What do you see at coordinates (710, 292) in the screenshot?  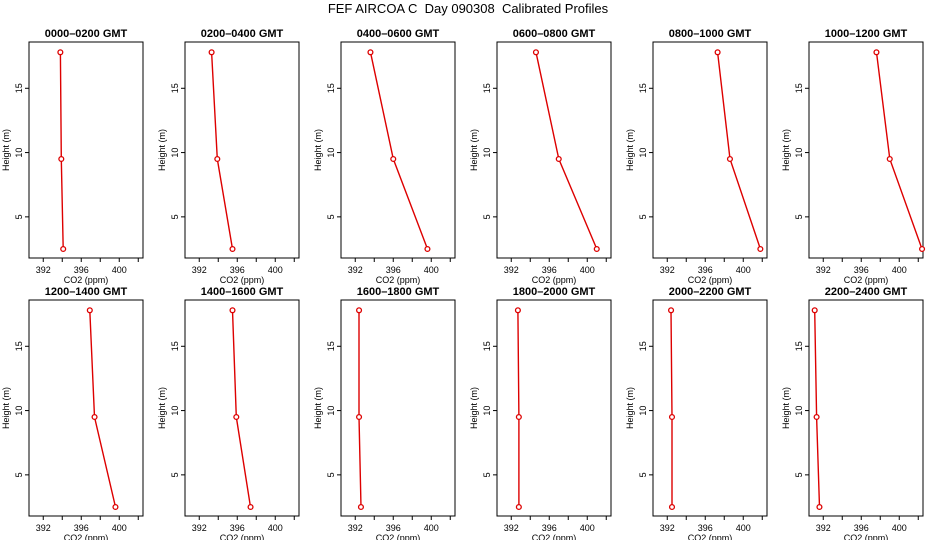 I see `panel-title: 2000–2200 GMT` at bounding box center [710, 292].